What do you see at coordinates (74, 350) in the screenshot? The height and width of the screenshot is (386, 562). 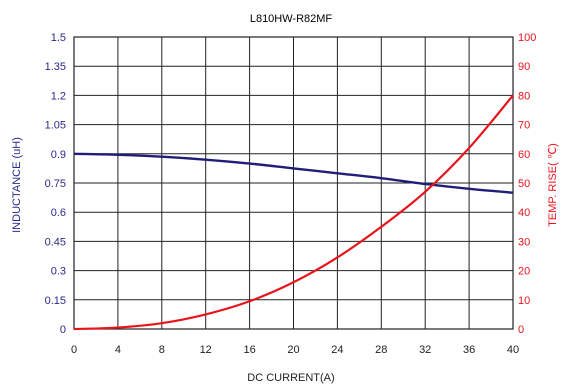 I see `x-tick-label: 0` at bounding box center [74, 350].